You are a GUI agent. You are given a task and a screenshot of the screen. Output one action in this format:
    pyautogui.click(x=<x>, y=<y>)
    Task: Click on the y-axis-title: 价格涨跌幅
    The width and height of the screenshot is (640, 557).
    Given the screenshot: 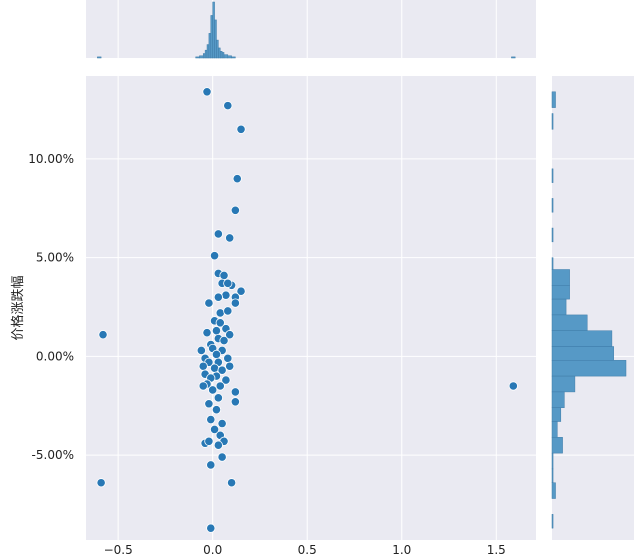 What is the action you would take?
    pyautogui.click(x=18, y=307)
    